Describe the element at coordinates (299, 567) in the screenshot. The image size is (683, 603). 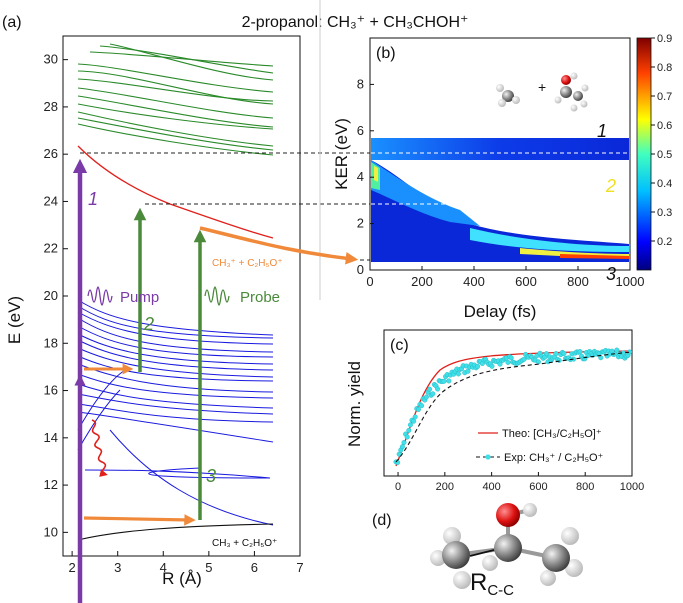
I see `a-xtick-label: 7` at that location.